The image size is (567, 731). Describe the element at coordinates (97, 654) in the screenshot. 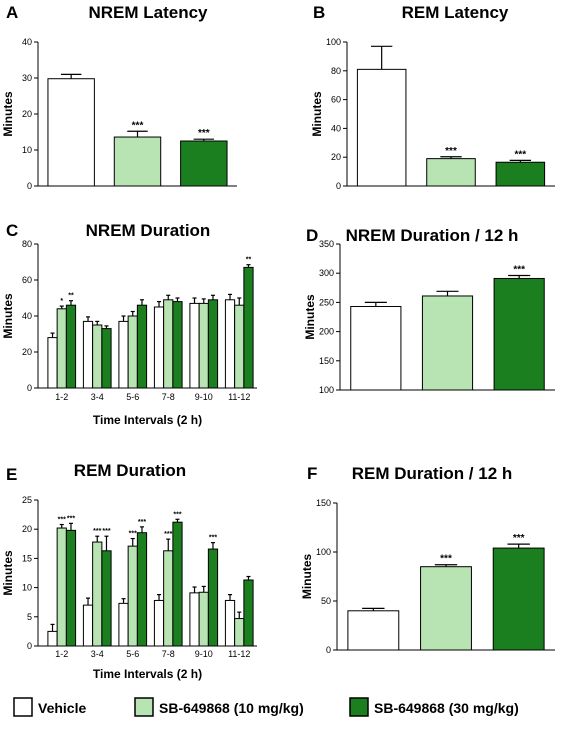

I see `x-tick-label: 3-4` at that location.